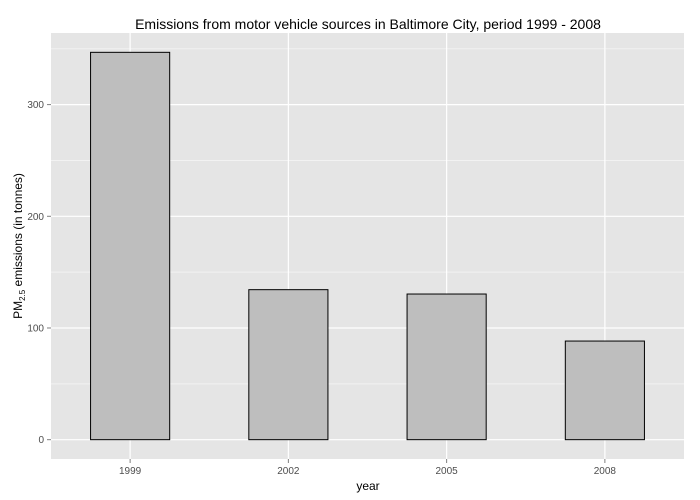 This screenshot has width=700, height=500. Describe the element at coordinates (18, 310) in the screenshot. I see `y-axis-title-prefix: PM` at that location.